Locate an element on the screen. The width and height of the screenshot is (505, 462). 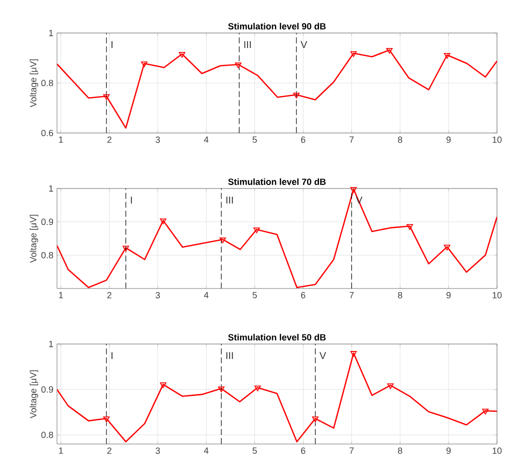
ref-line-label: I is located at coordinates (131, 200).